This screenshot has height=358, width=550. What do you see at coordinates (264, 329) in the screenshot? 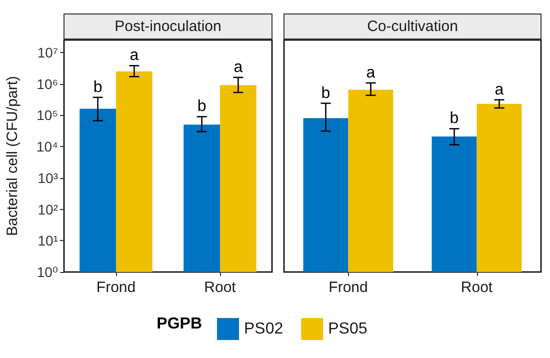
I see `legend-label: PS02` at bounding box center [264, 329].